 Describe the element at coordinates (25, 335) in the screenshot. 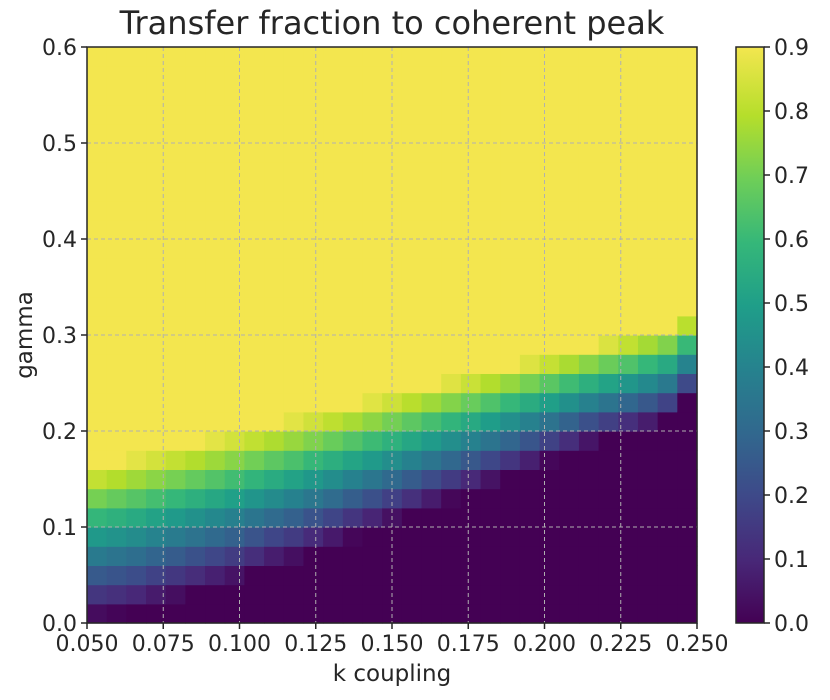

I see `y-axis-label: gamma` at that location.